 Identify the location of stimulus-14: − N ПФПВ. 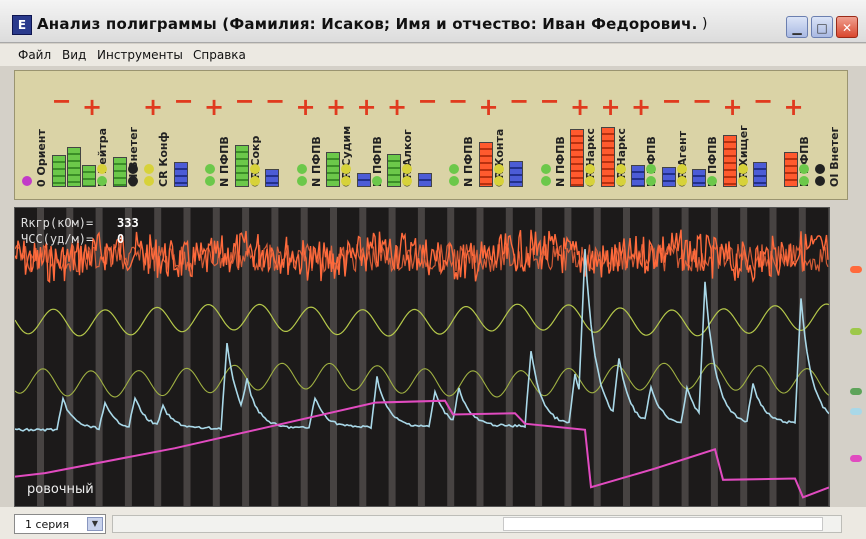
(462, 135).